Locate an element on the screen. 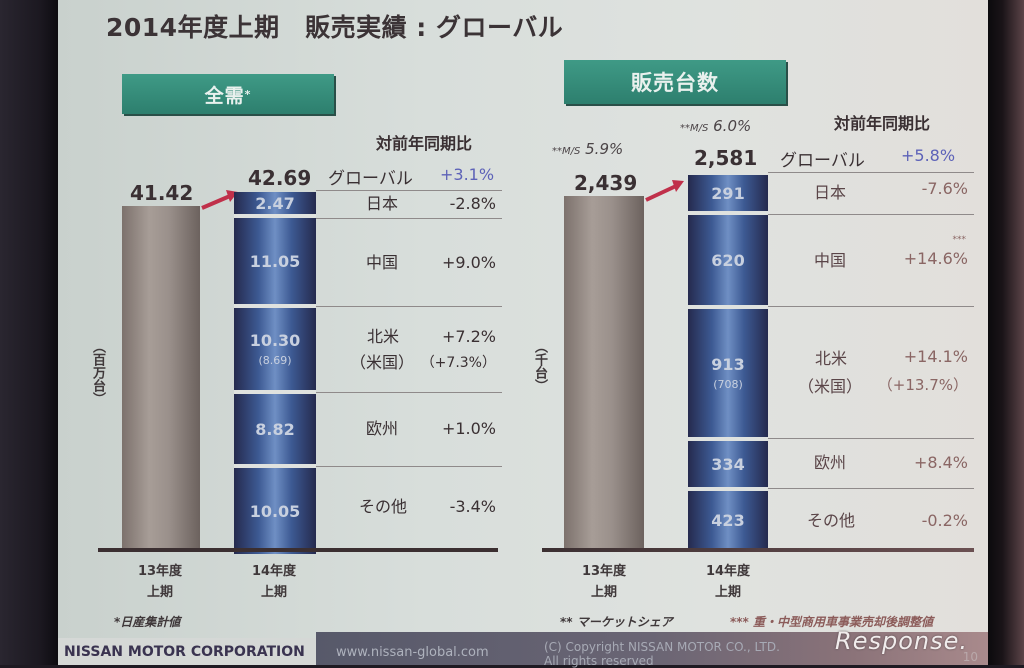 Image resolution: width=1024 pixels, height=668 pixels. market-share-prev: **M/S 5.9% is located at coordinates (587, 149).